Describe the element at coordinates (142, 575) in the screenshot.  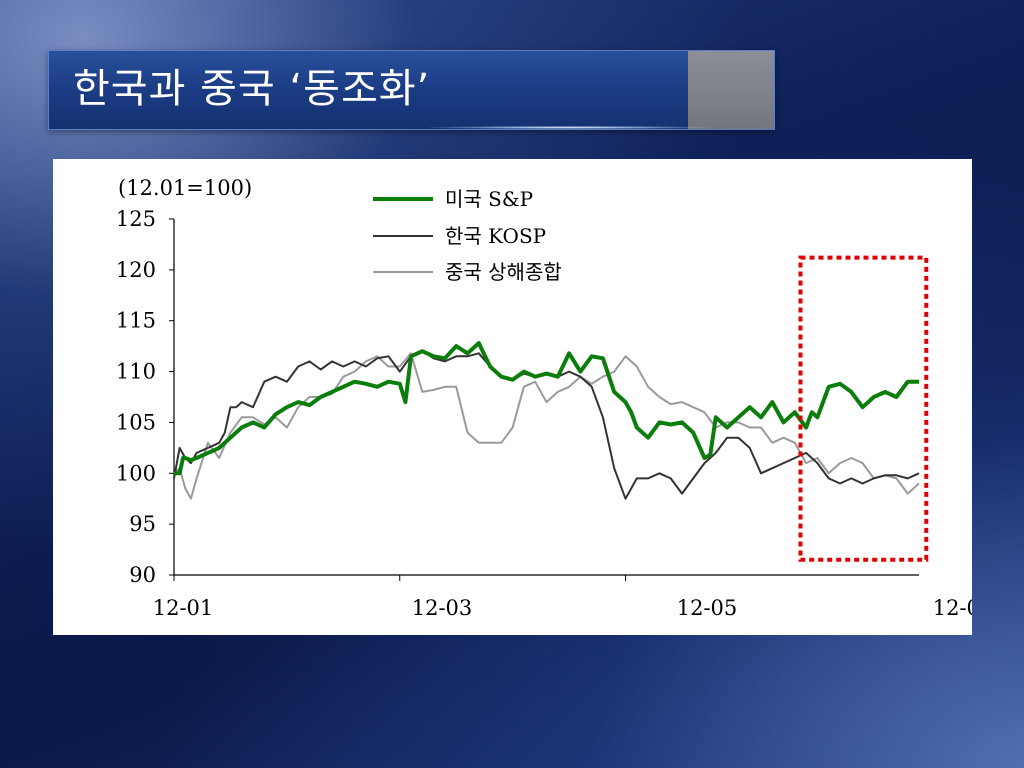
I see `y-tick-label: 90` at that location.